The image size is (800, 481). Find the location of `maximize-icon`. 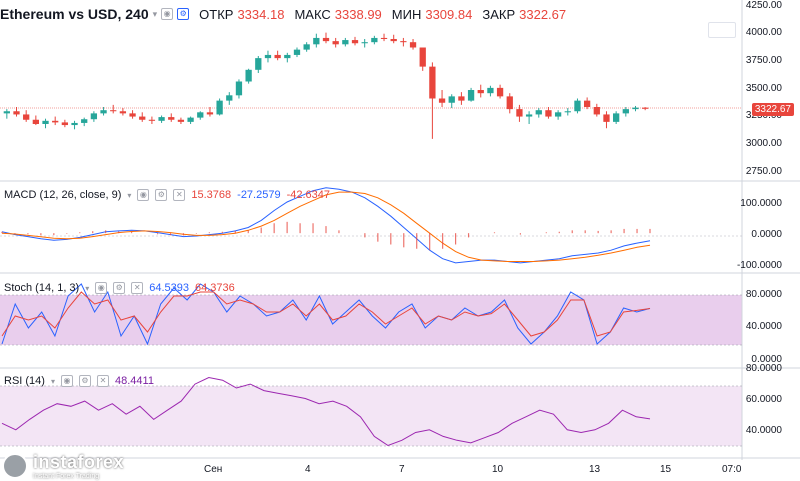

maximize-icon is located at coordinates (722, 30).